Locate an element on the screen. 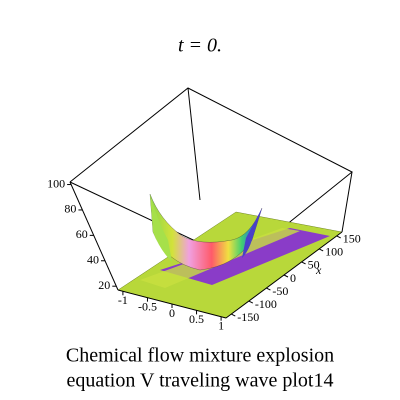 This screenshot has width=400, height=400. x-tick-label: -150 is located at coordinates (248, 317).